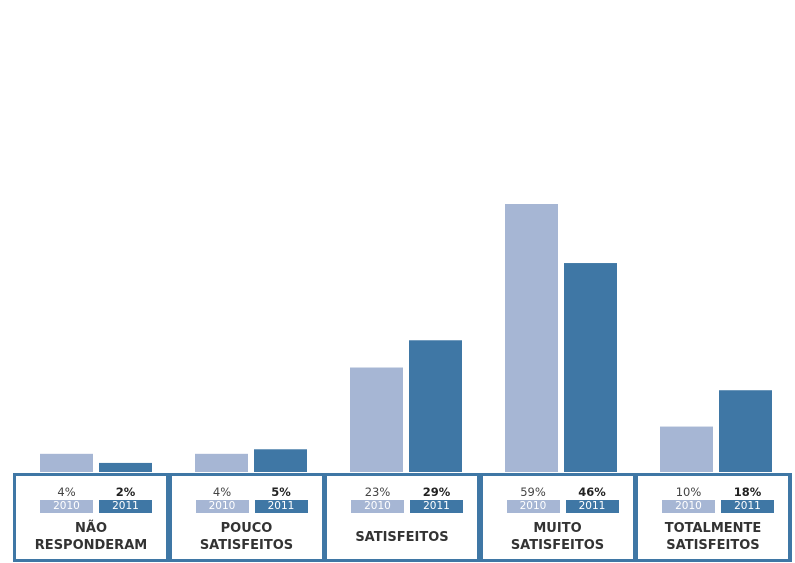 This screenshot has width=795, height=563. I want to click on category-box: 10% 18% 2010 2011 TOTALMENTE SATISFEITOS, so click(713, 517).